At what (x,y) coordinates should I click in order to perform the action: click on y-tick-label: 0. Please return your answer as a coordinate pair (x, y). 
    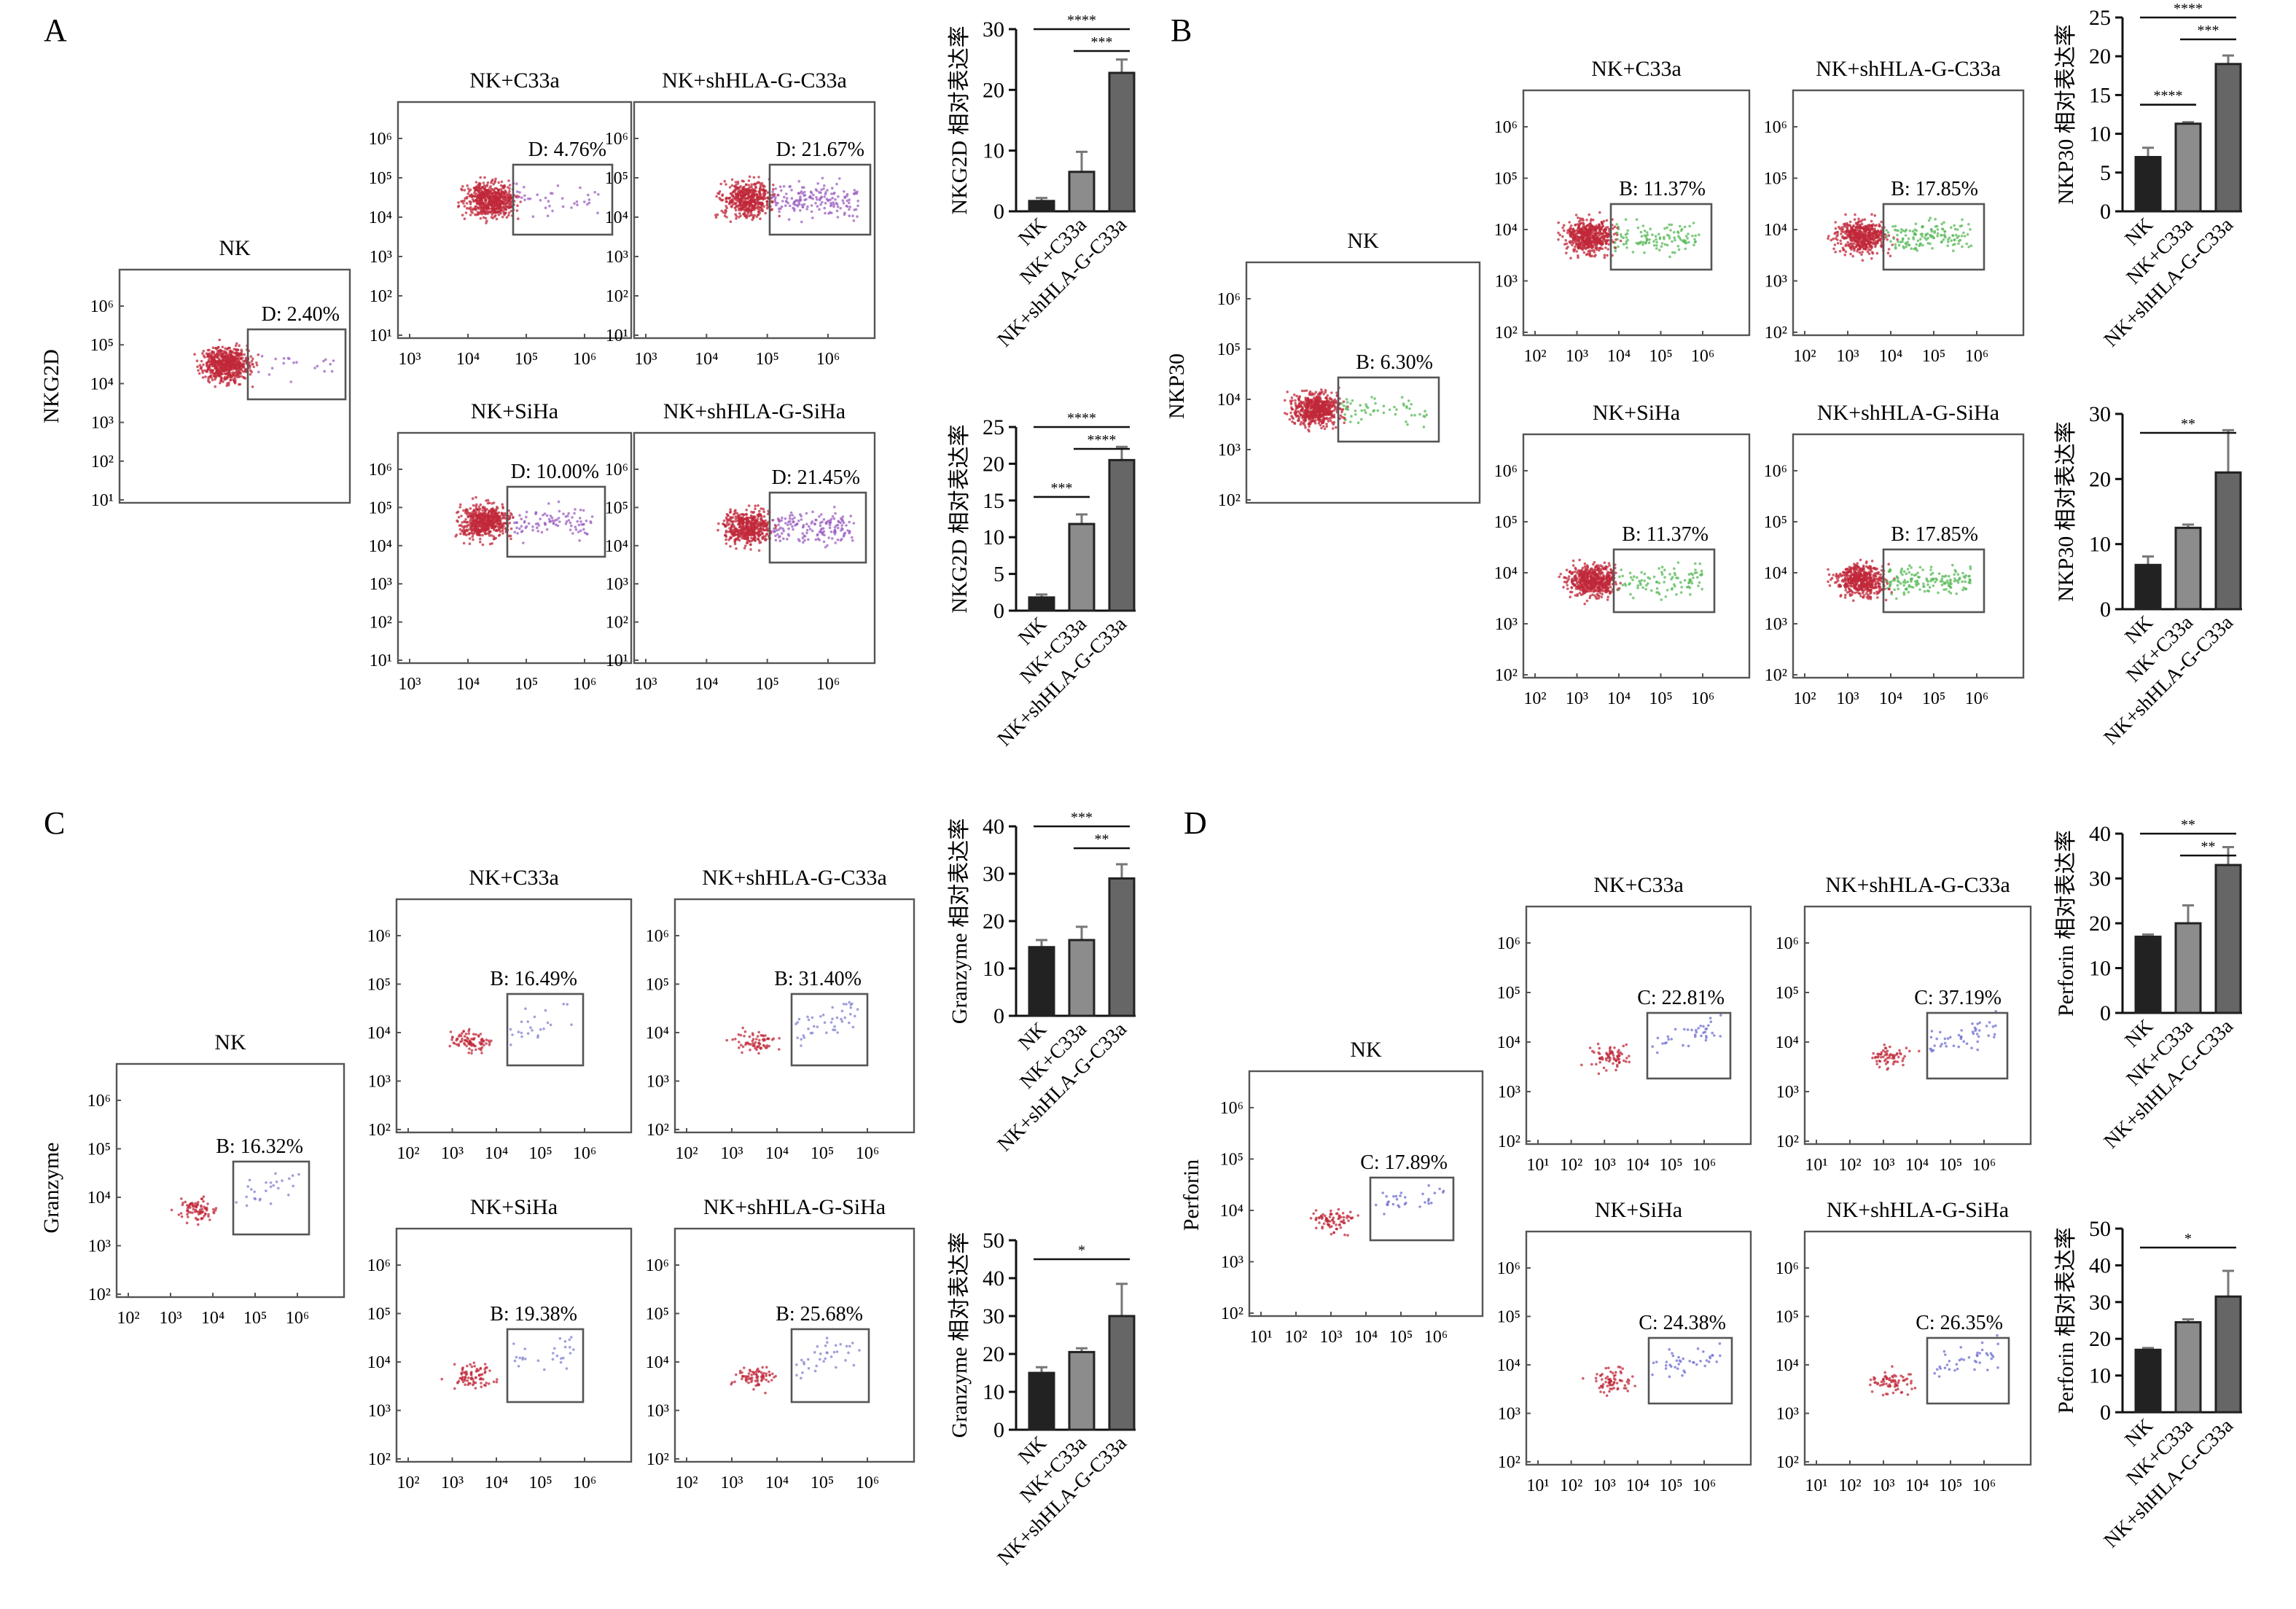
    Looking at the image, I should click on (999, 212).